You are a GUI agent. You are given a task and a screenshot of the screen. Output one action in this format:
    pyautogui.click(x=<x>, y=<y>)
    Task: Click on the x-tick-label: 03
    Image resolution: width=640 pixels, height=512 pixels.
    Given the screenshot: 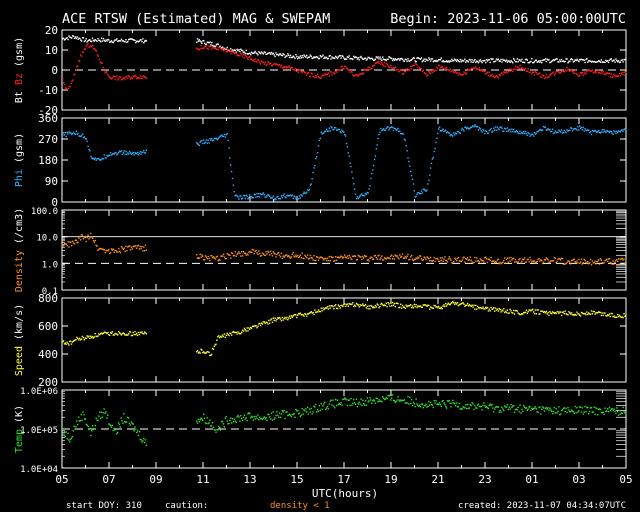 What is the action you would take?
    pyautogui.click(x=578, y=479)
    